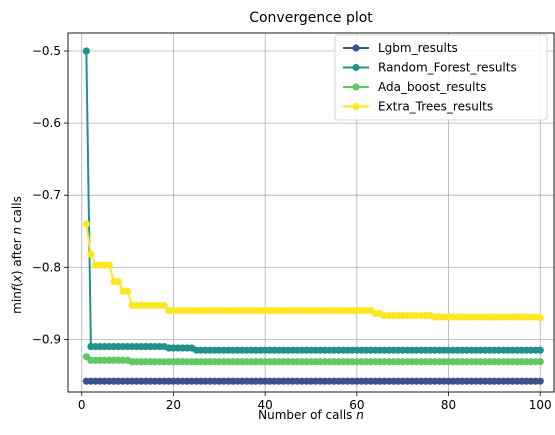 The image size is (555, 435). I want to click on legend-label: Random_Forest_results, so click(447, 68).